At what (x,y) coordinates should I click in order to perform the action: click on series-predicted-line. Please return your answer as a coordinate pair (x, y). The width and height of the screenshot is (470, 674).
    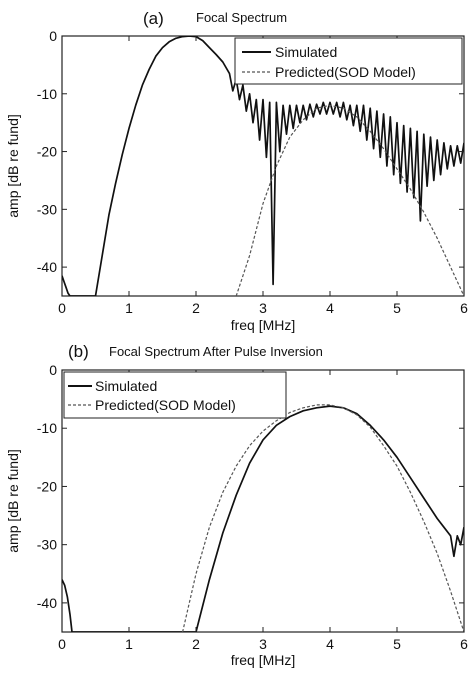
    Looking at the image, I should click on (349, 200).